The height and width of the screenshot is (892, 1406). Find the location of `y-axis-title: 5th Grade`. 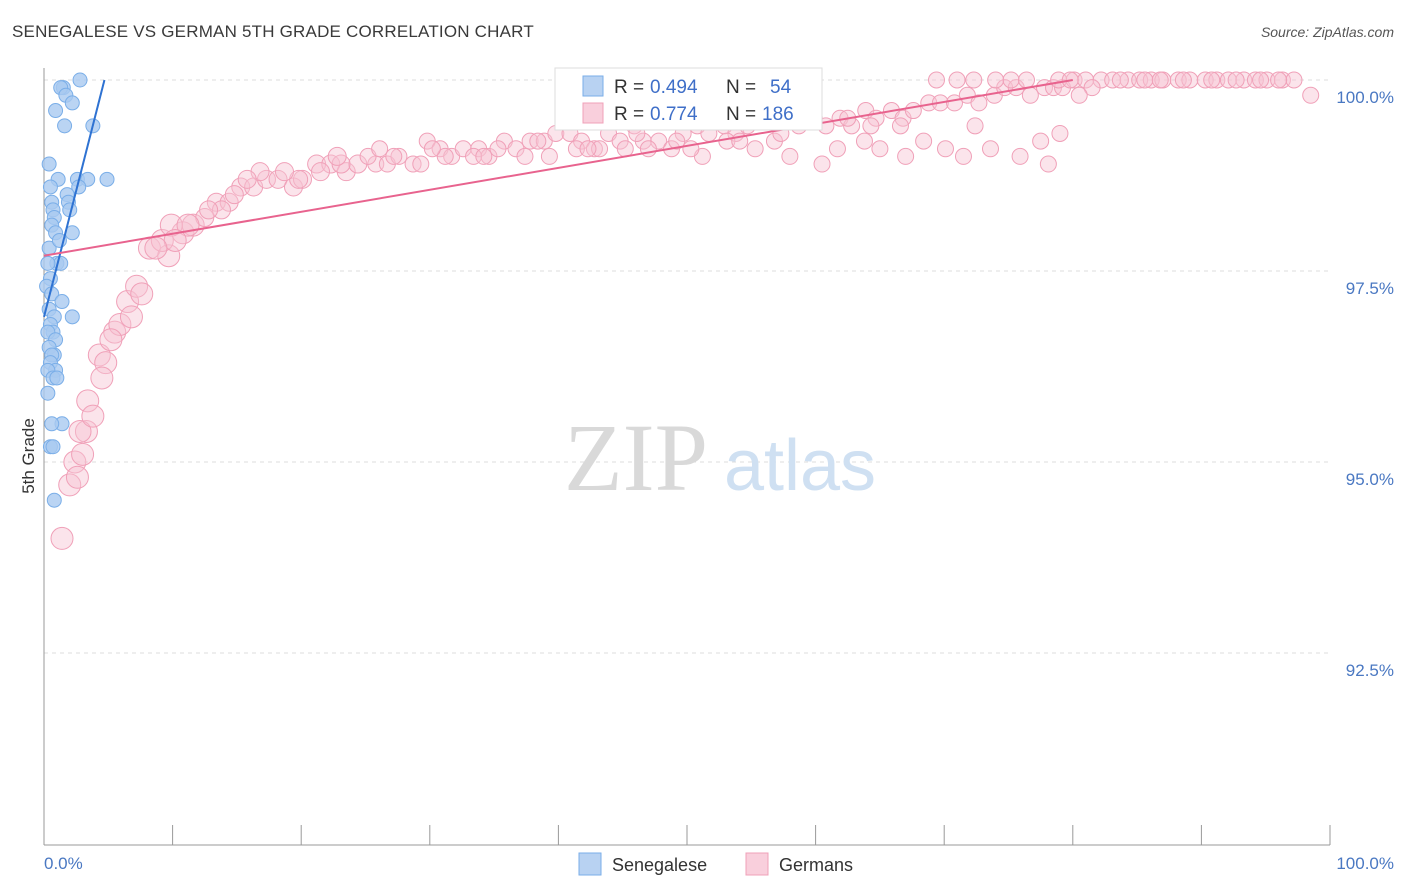

y-axis-title: 5th Grade is located at coordinates (28, 456).